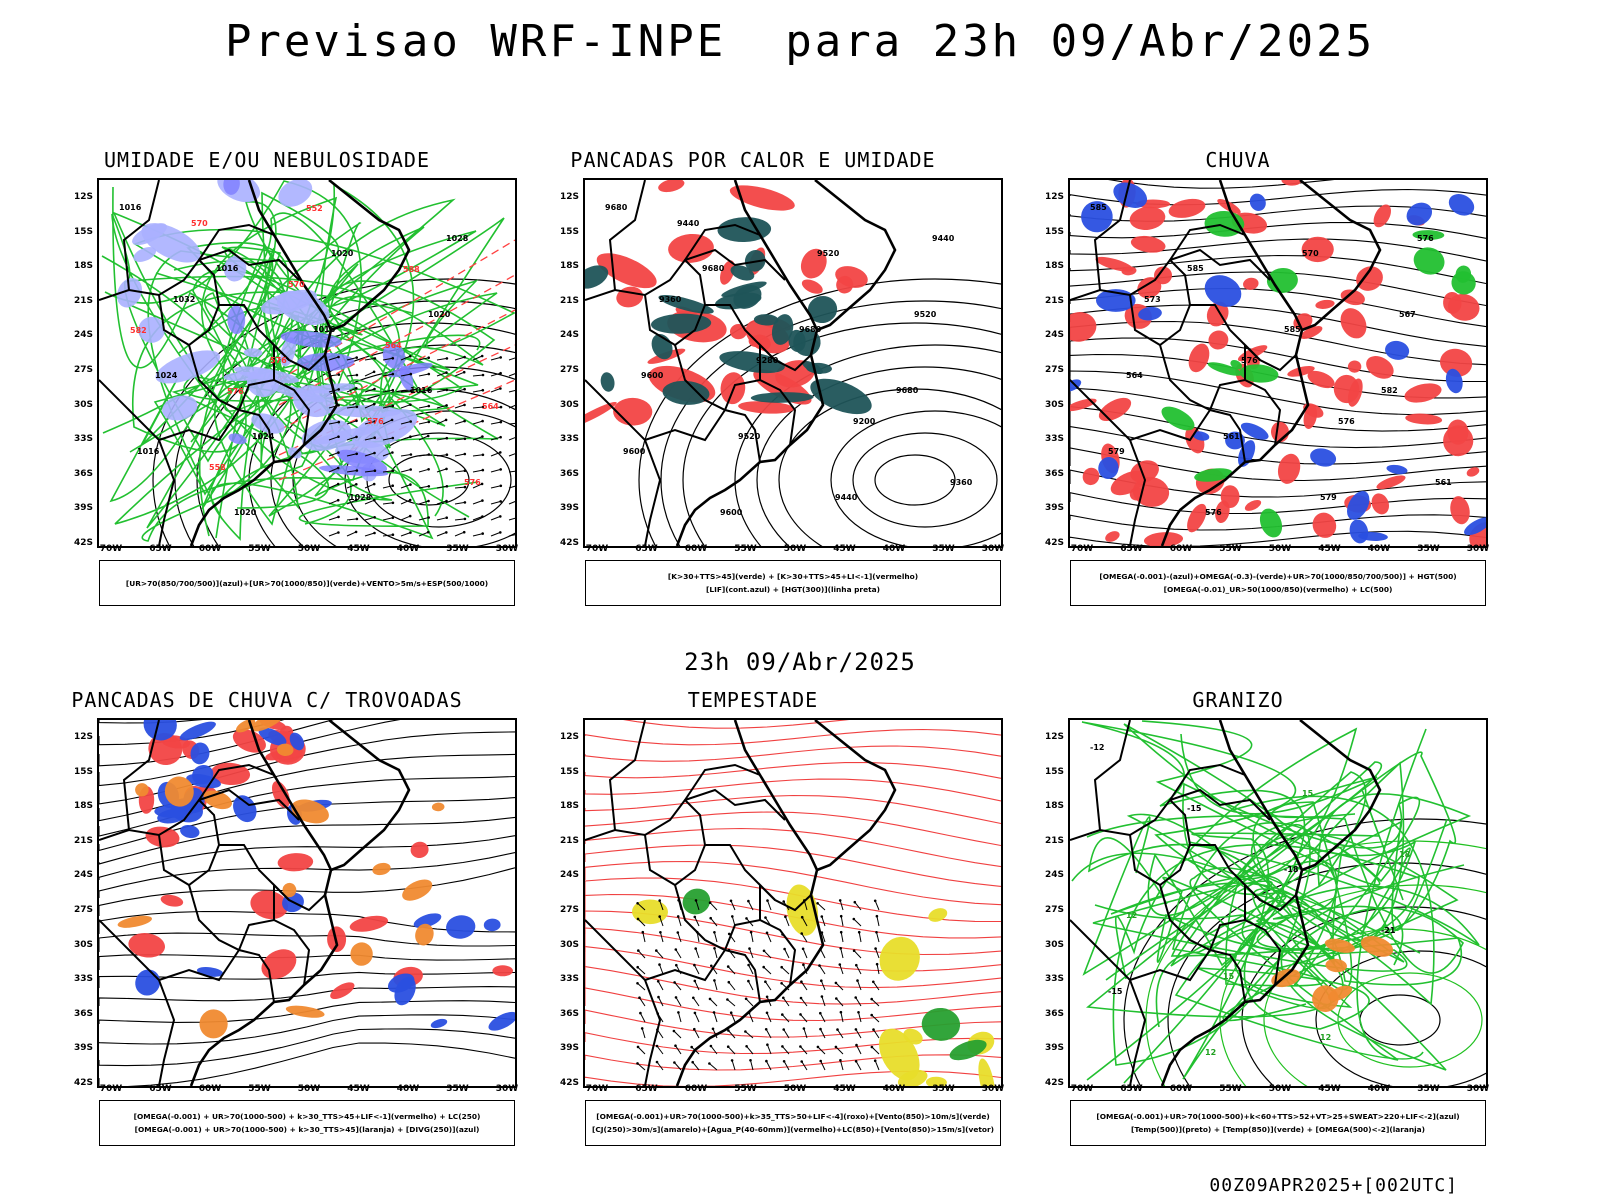  Describe the element at coordinates (396, 310) in the screenshot. I see `thickness-contour` at that location.